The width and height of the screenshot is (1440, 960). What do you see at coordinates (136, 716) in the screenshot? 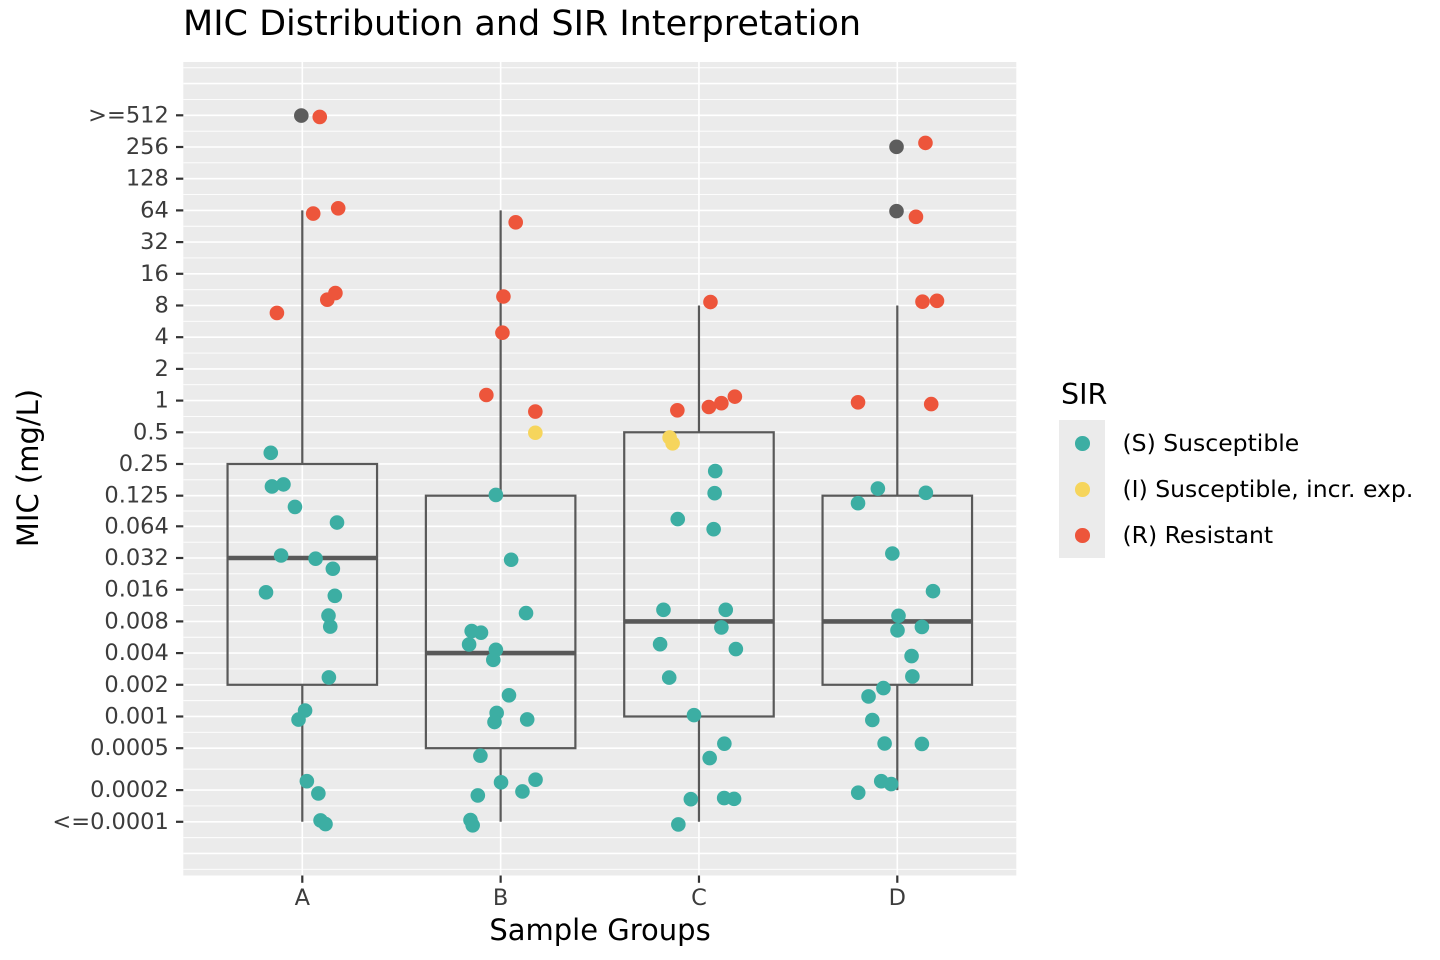
I see `y-tick-label: 0.001` at bounding box center [136, 716].